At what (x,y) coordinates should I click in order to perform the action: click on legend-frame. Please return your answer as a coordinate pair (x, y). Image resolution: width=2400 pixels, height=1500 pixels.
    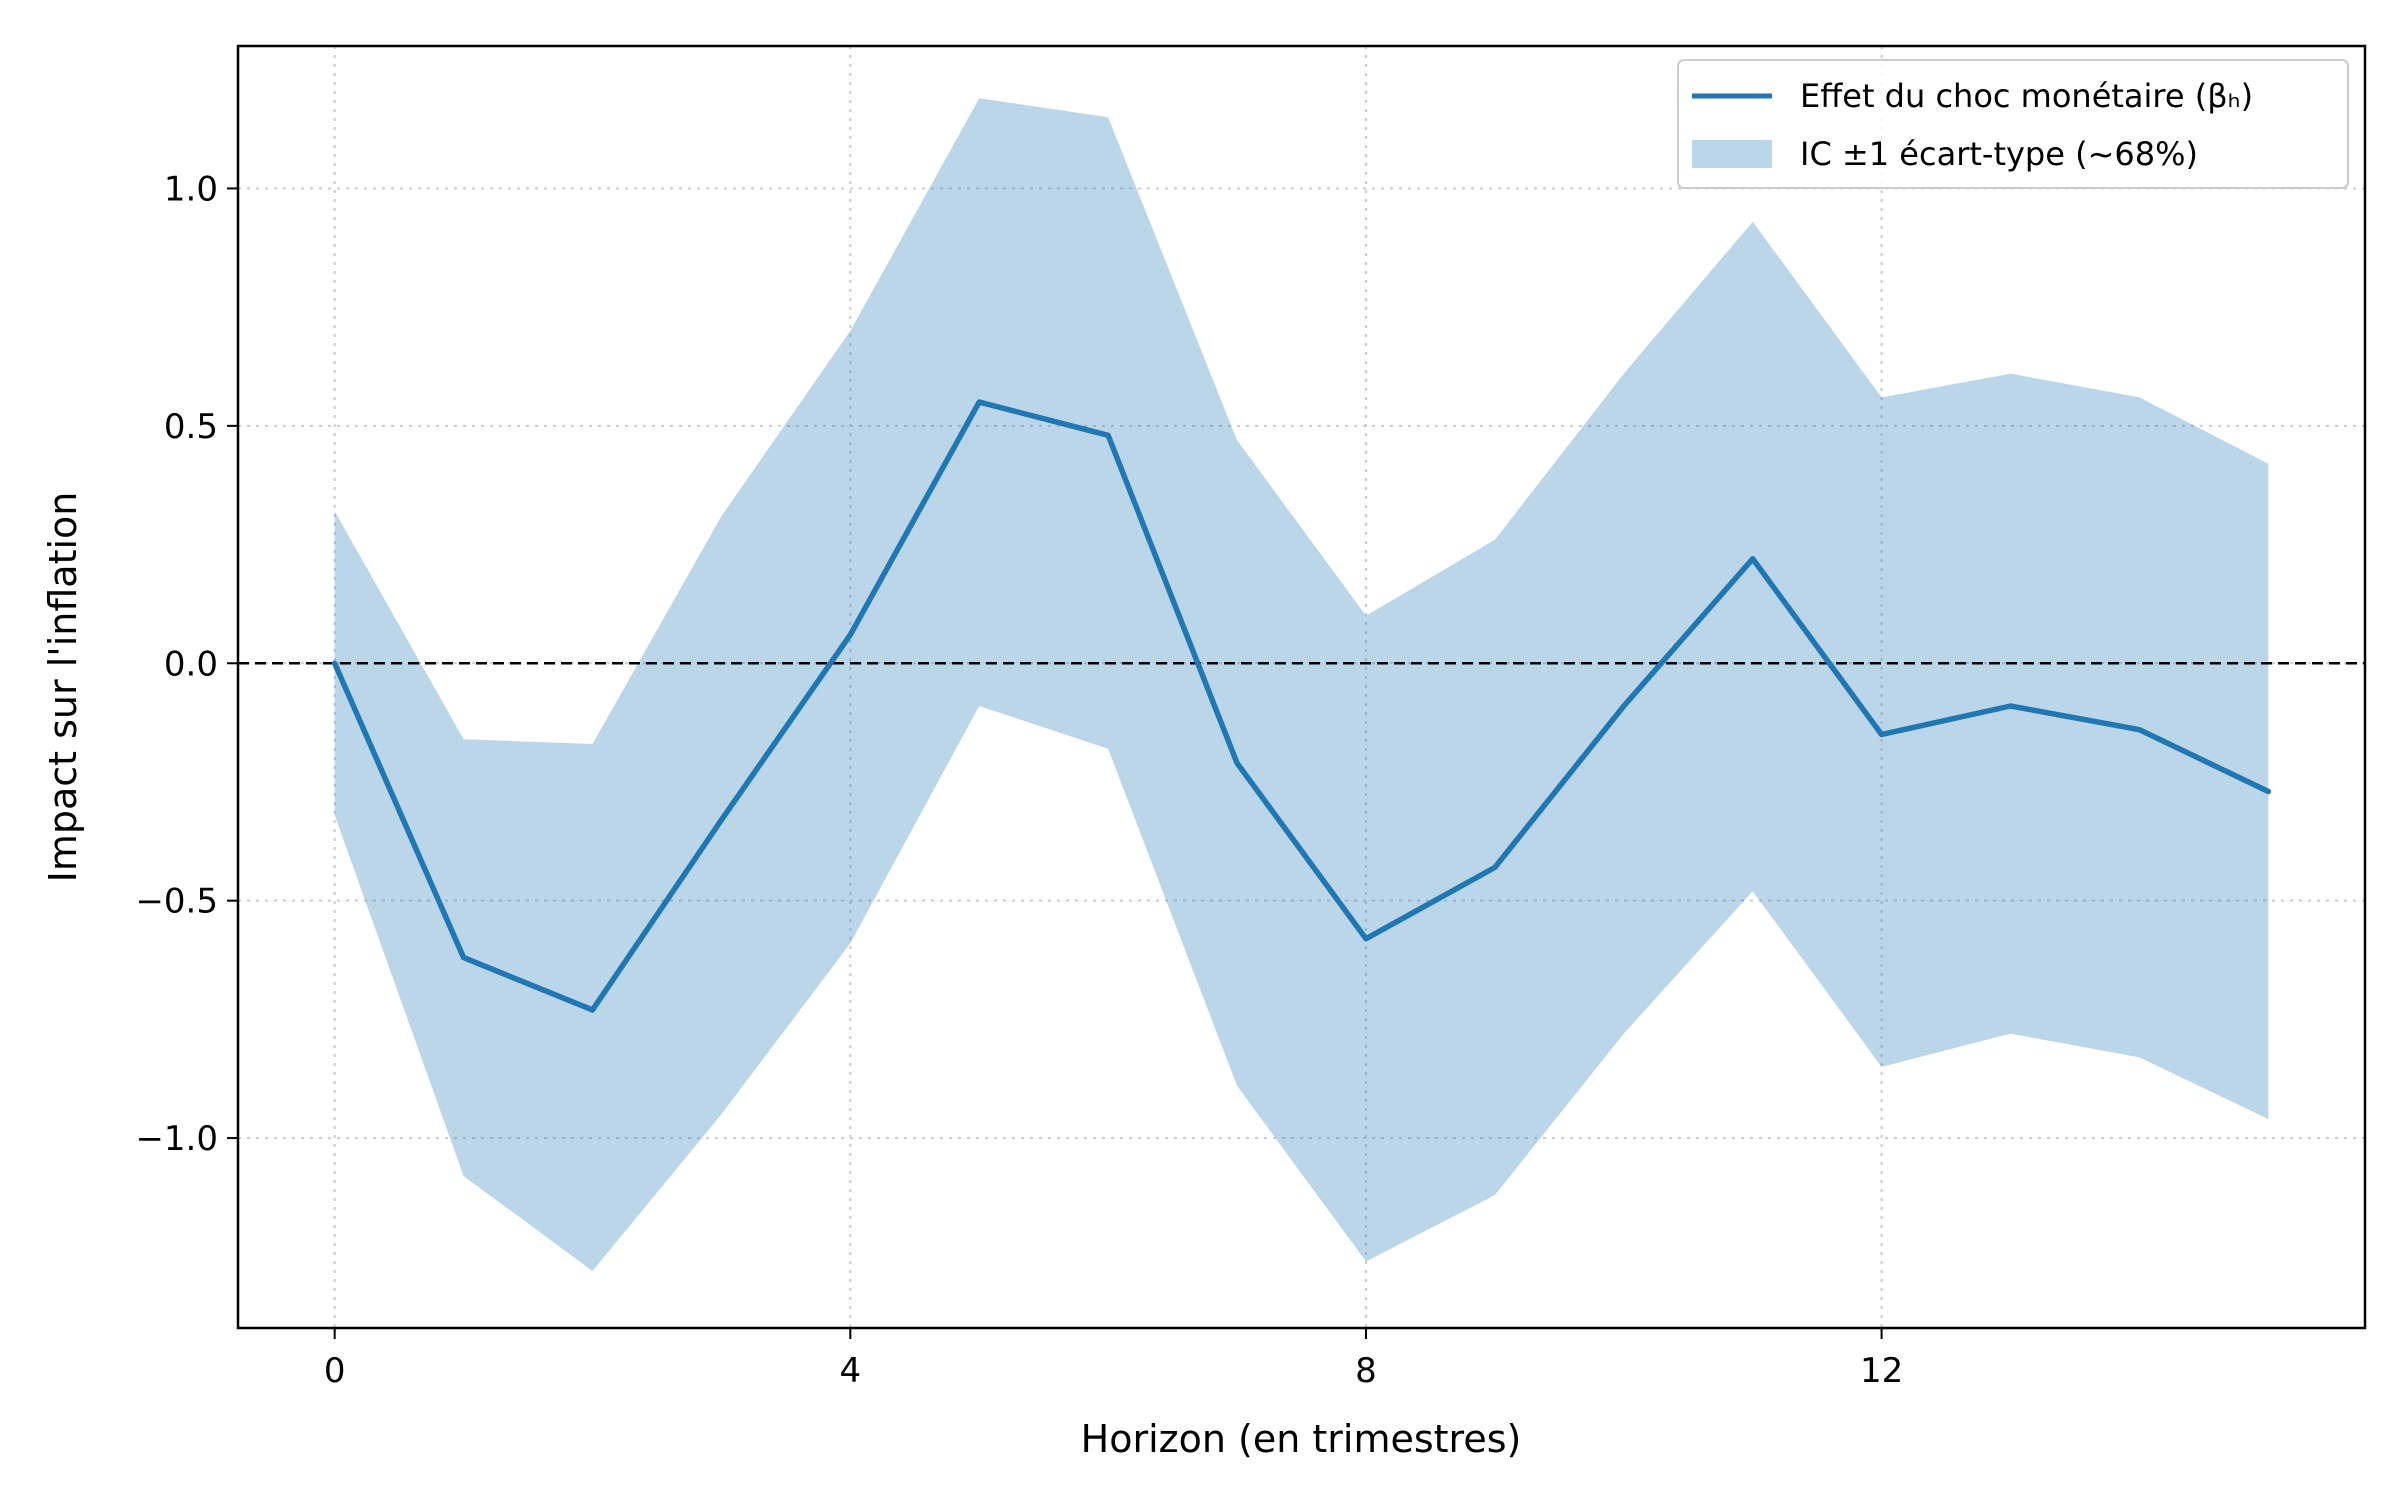
    Looking at the image, I should click on (2013, 124).